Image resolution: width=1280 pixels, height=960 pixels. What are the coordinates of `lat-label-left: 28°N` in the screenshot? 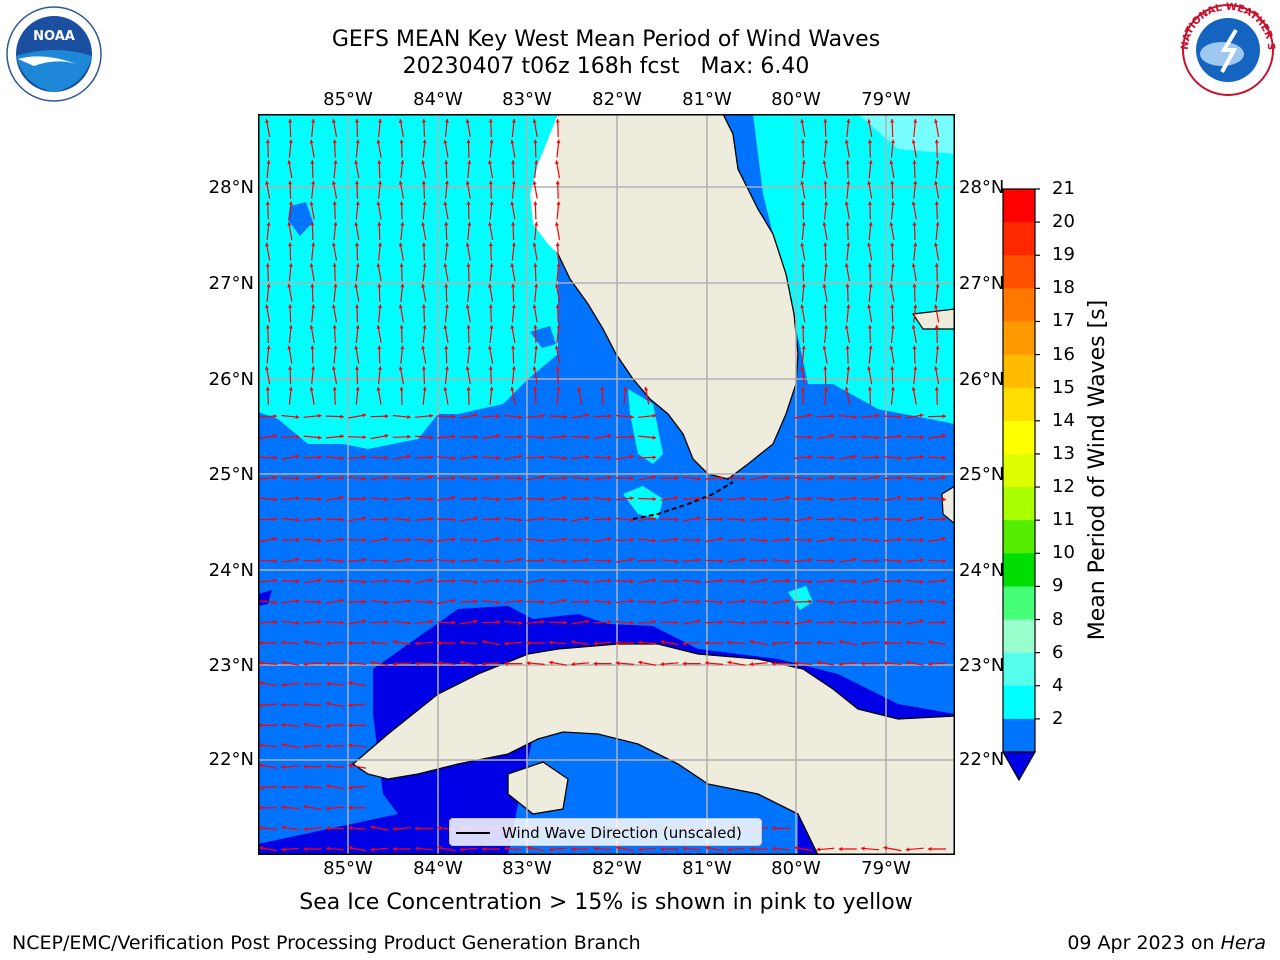 It's located at (231, 187).